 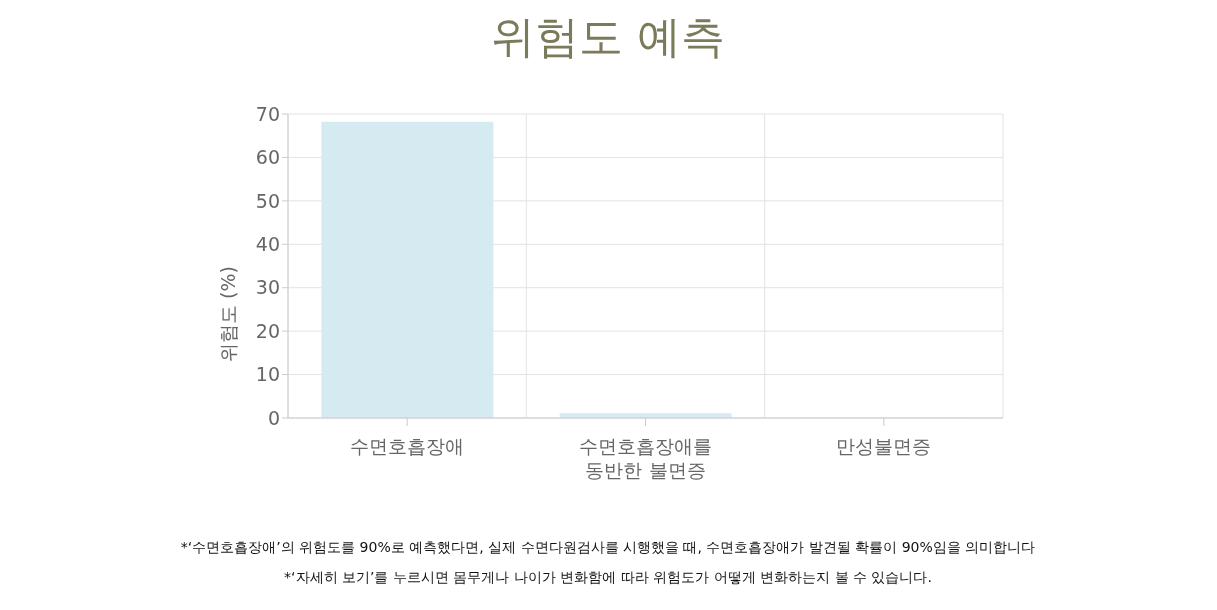 I want to click on y-tick-label: 60, so click(x=267, y=157).